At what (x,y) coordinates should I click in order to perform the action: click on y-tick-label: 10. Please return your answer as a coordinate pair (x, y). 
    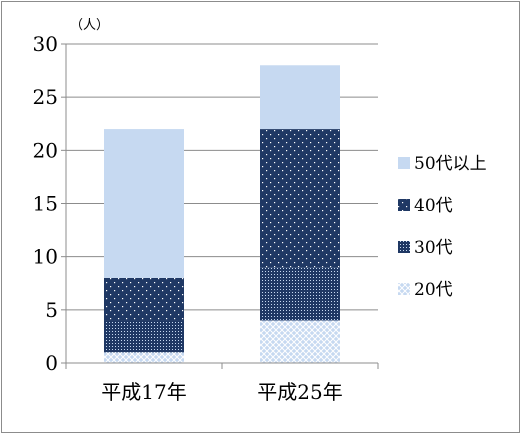
    Looking at the image, I should click on (45, 257).